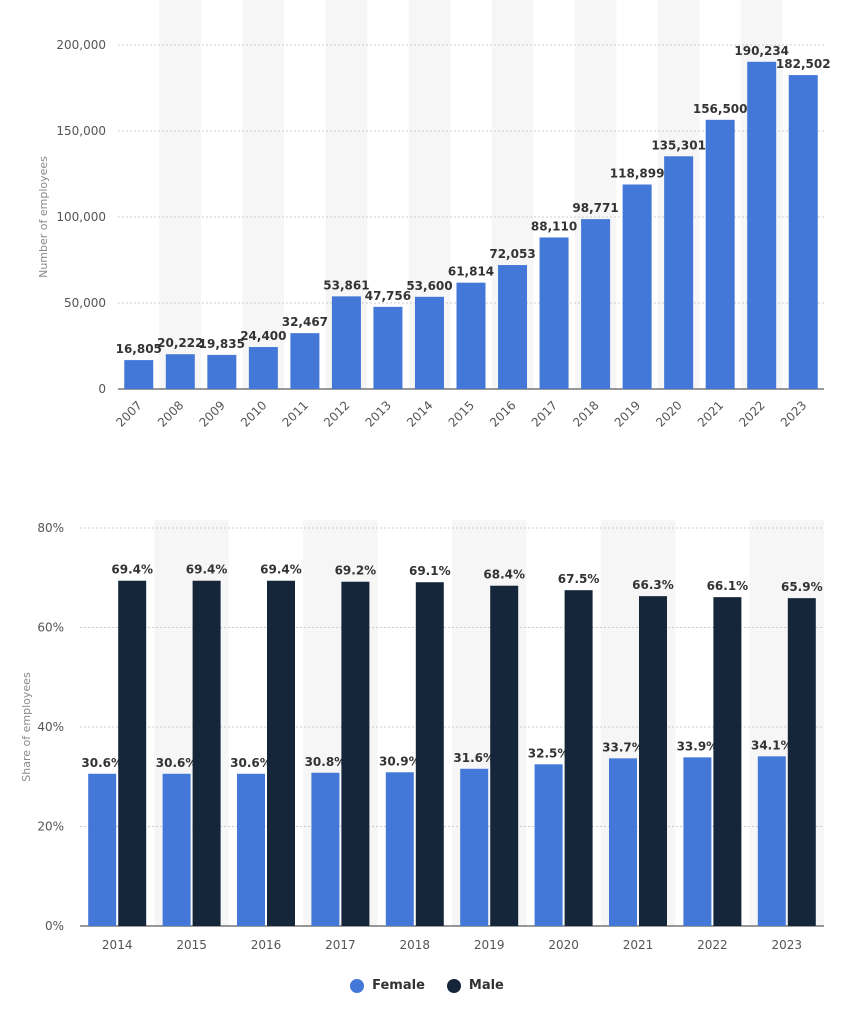  Describe the element at coordinates (471, 272) in the screenshot. I see `data-label: 61,814` at that location.